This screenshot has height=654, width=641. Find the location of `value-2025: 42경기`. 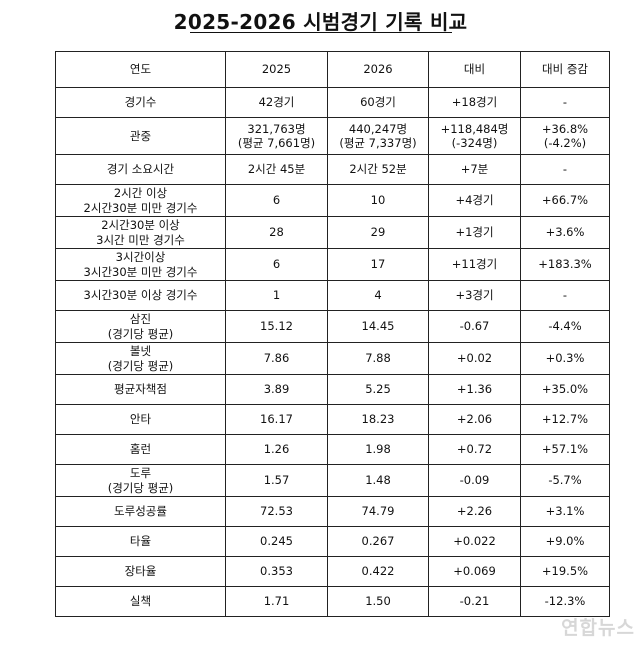

value-2025: 42경기 is located at coordinates (276, 102).